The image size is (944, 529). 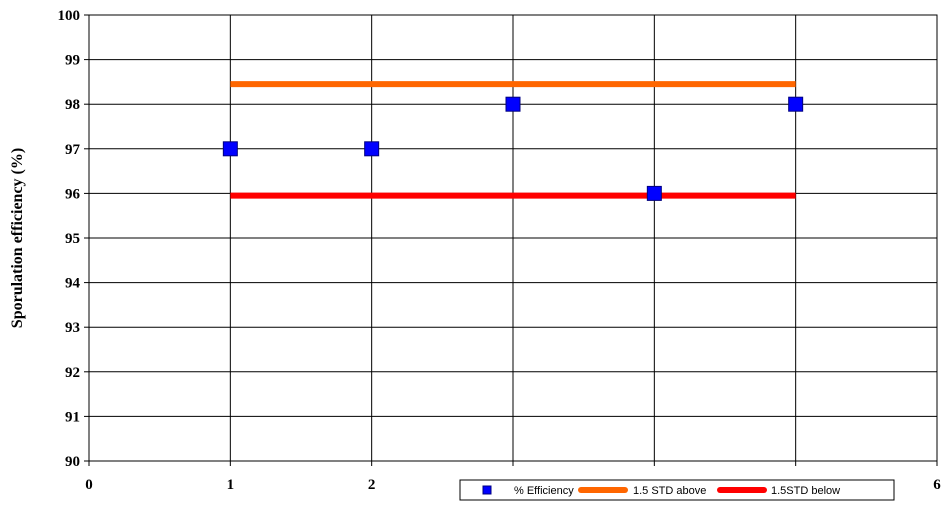 I want to click on series-lines, so click(x=513, y=140).